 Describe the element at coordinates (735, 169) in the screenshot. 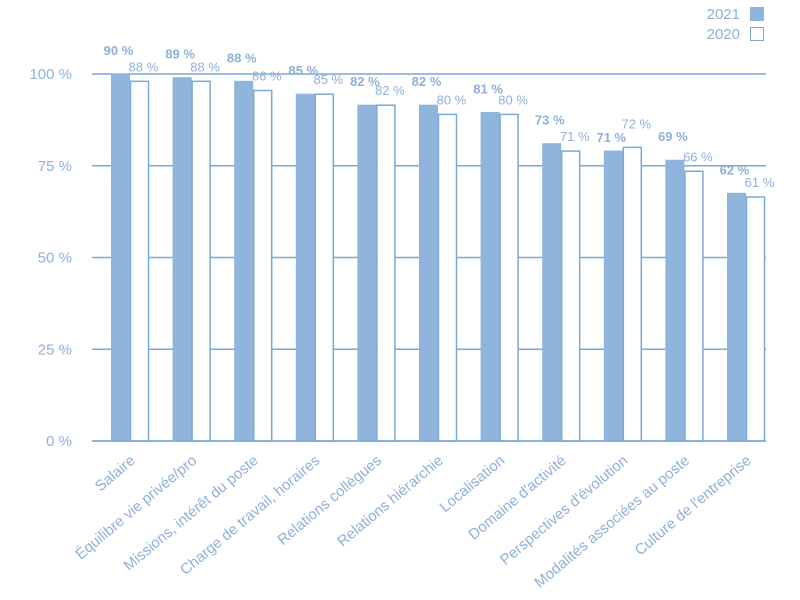

I see `data-label-2021: 62 %` at that location.